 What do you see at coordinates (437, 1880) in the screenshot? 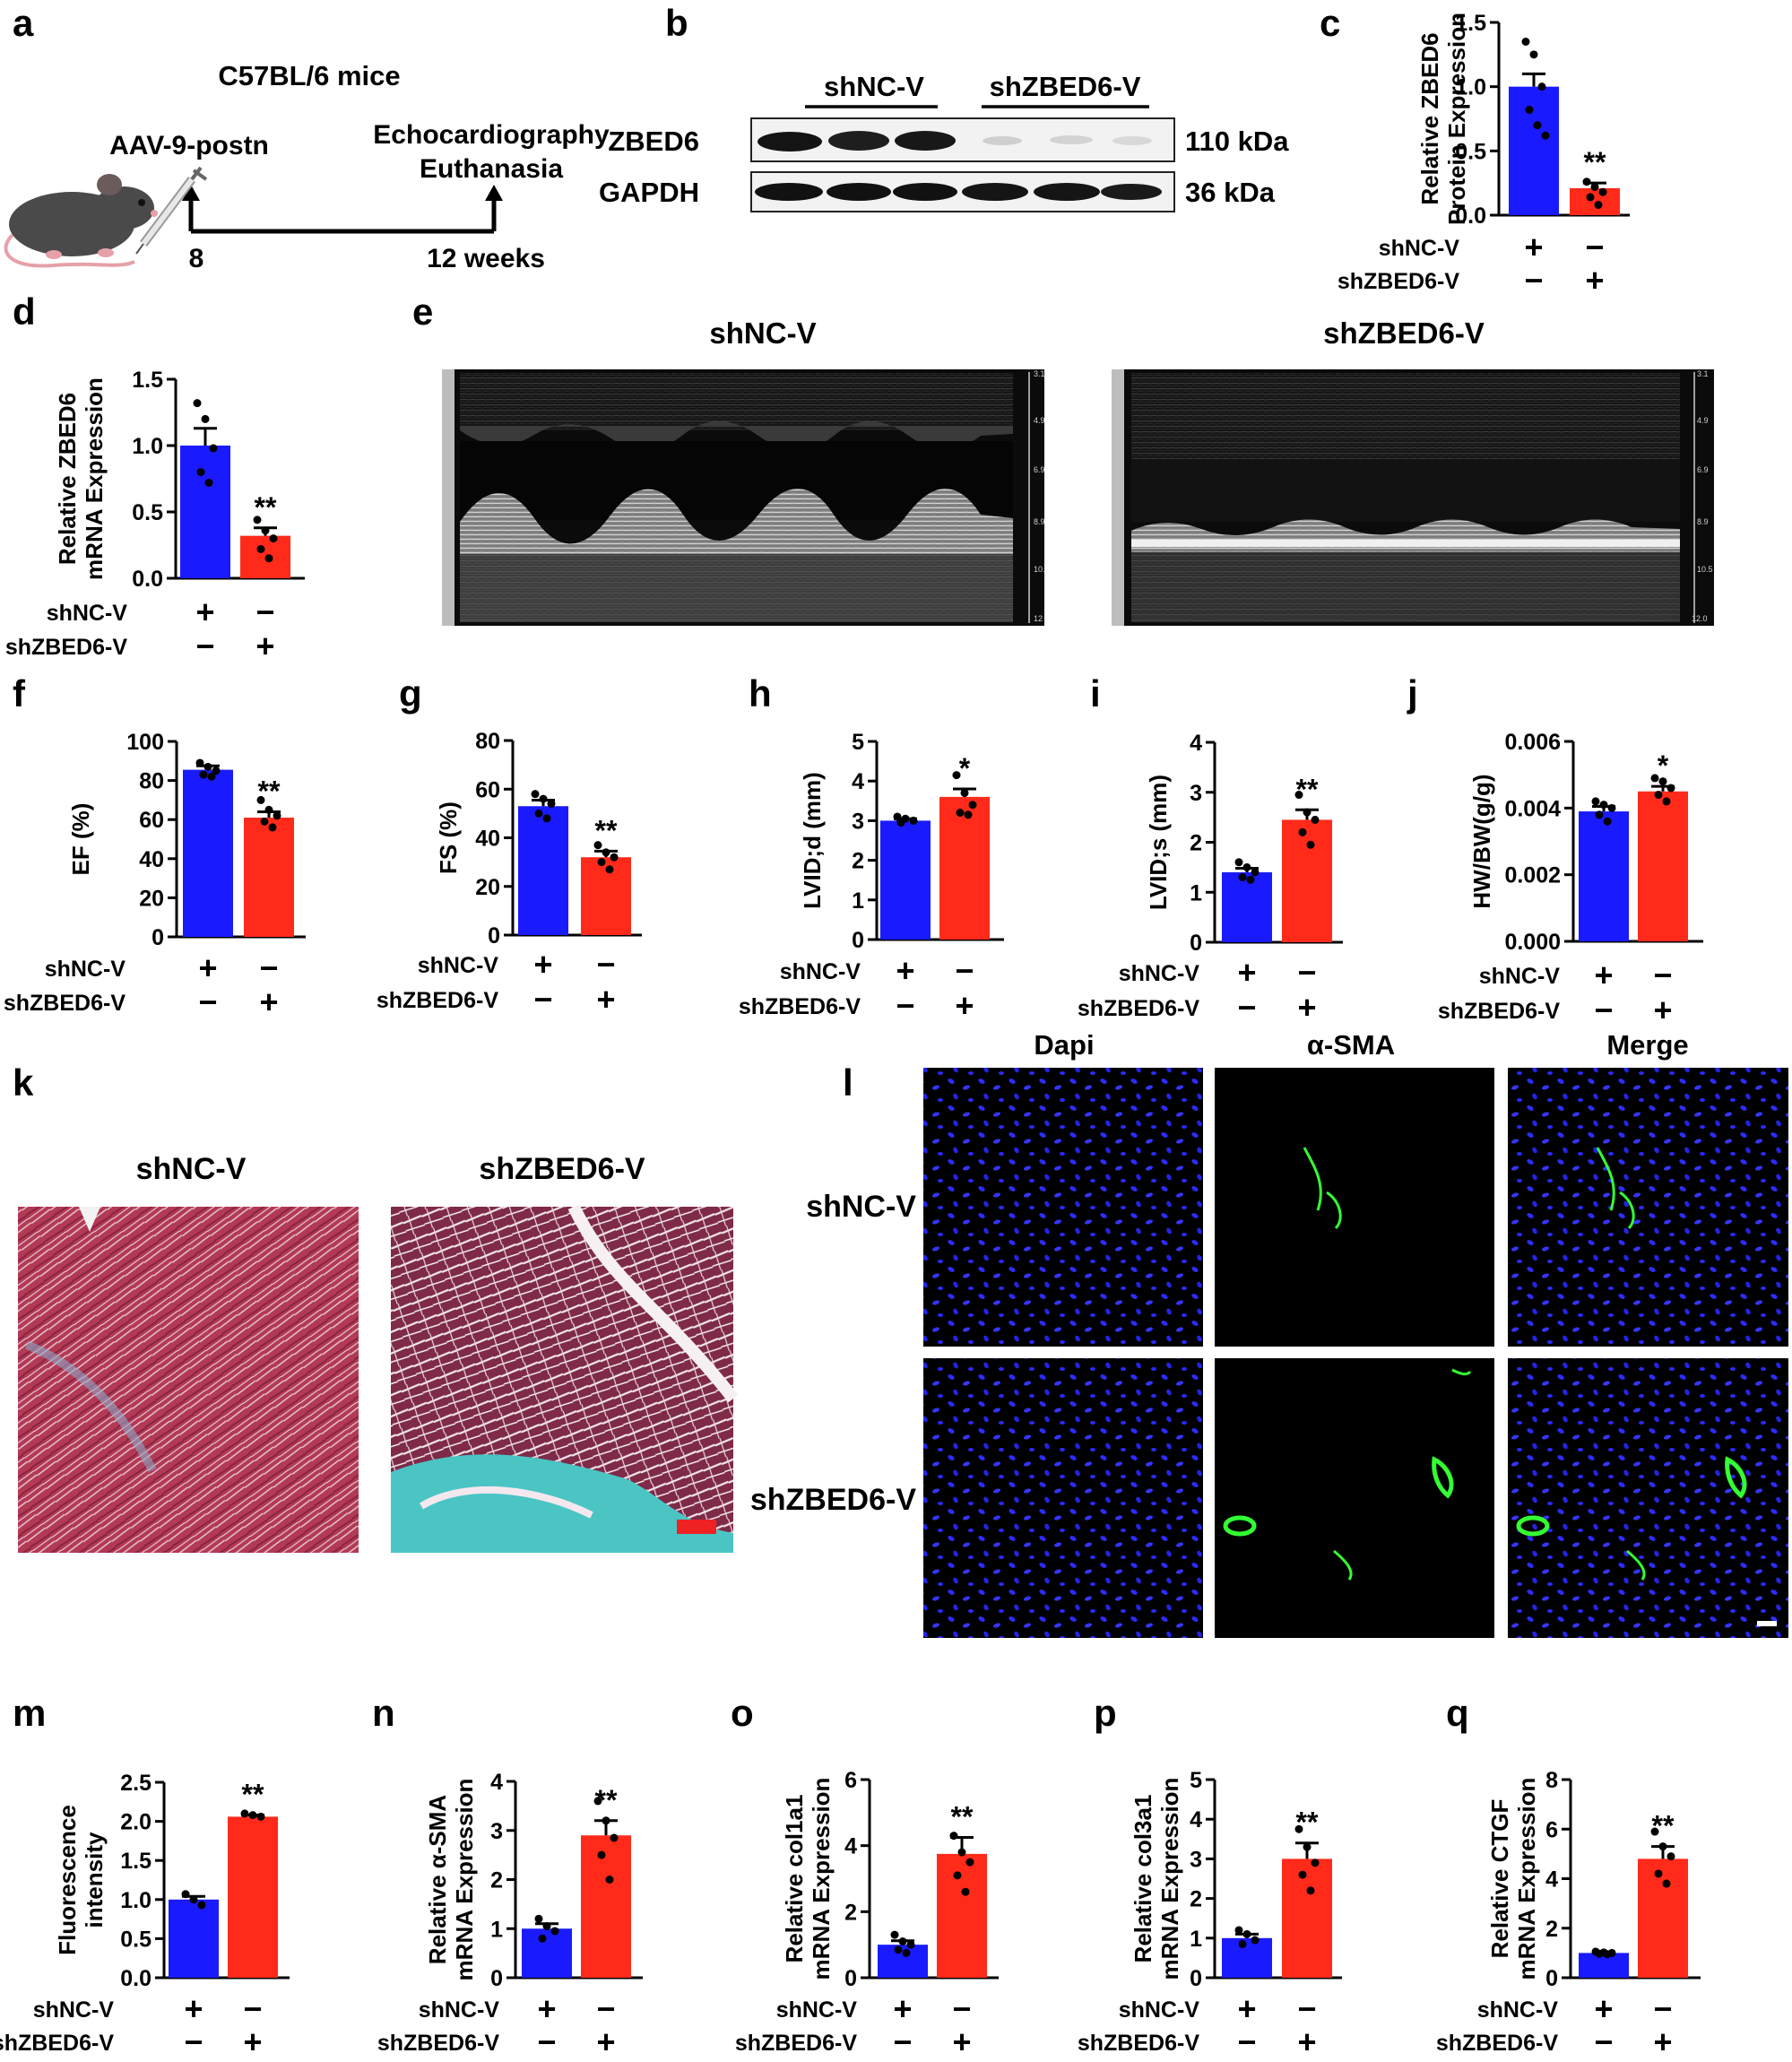
I see `y-axis-label: Relative α-SMA` at bounding box center [437, 1880].